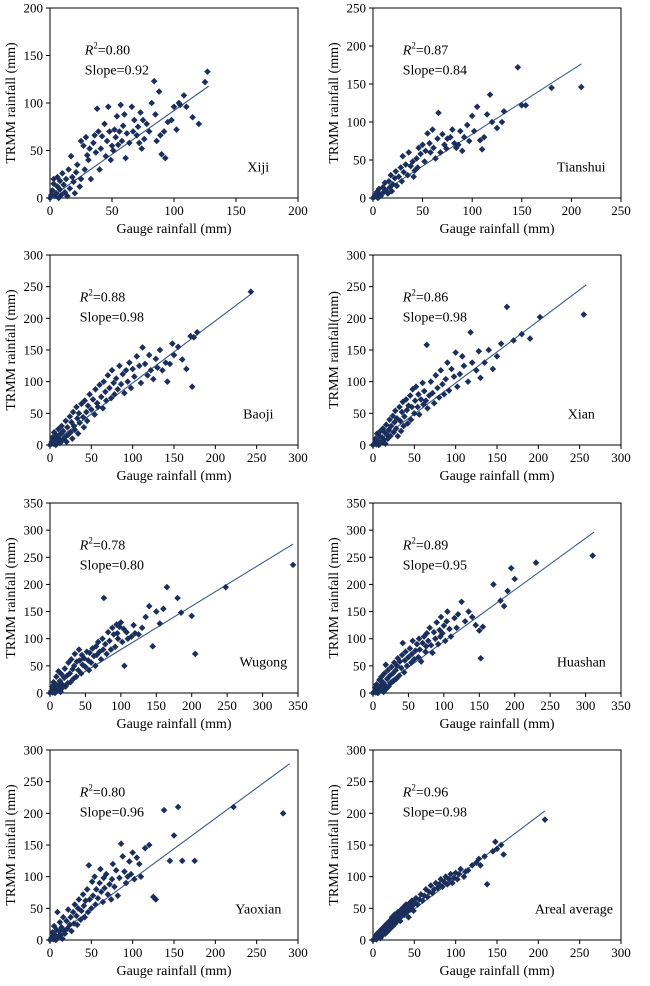 This screenshot has width=650, height=986. What do you see at coordinates (363, 693) in the screenshot?
I see `chart-huashan-y-tick-label: 0` at bounding box center [363, 693].